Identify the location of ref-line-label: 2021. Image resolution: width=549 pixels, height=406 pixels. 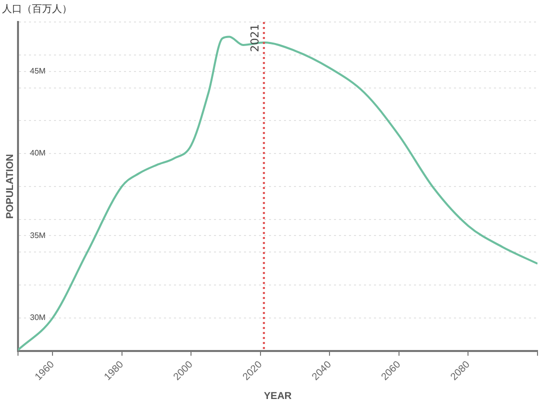
(255, 38).